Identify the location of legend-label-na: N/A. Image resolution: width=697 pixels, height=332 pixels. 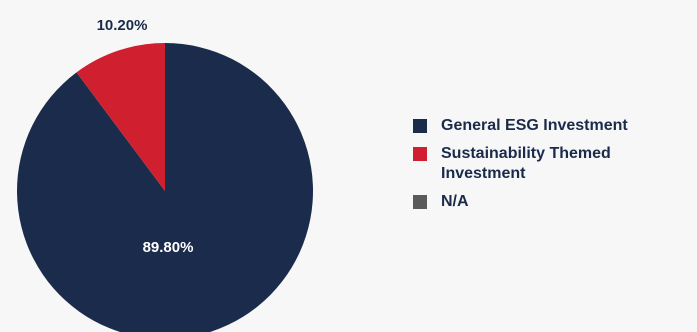
(455, 201).